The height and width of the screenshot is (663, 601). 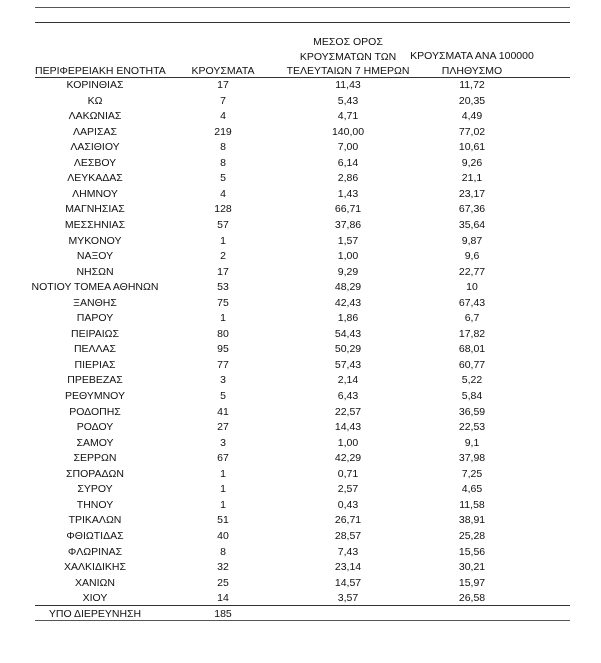 What do you see at coordinates (472, 193) in the screenshot?
I see `cases-per-100000: 23,17` at bounding box center [472, 193].